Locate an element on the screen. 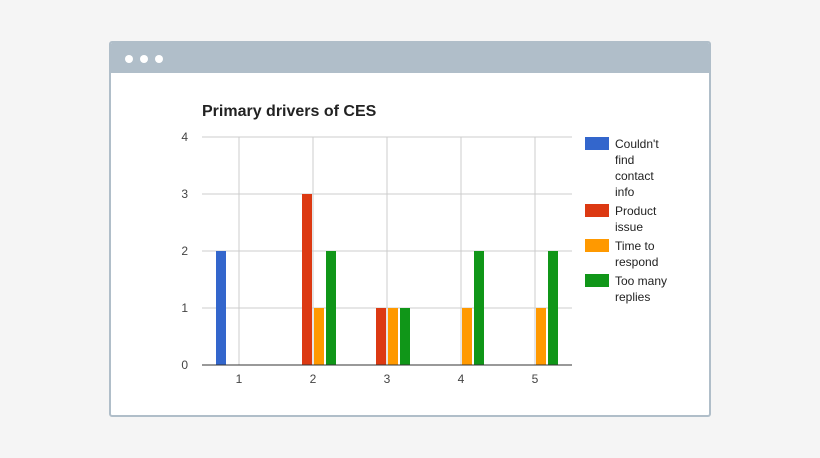 The height and width of the screenshot is (458, 820). legend-label: Couldn't find contact info is located at coordinates (637, 168).